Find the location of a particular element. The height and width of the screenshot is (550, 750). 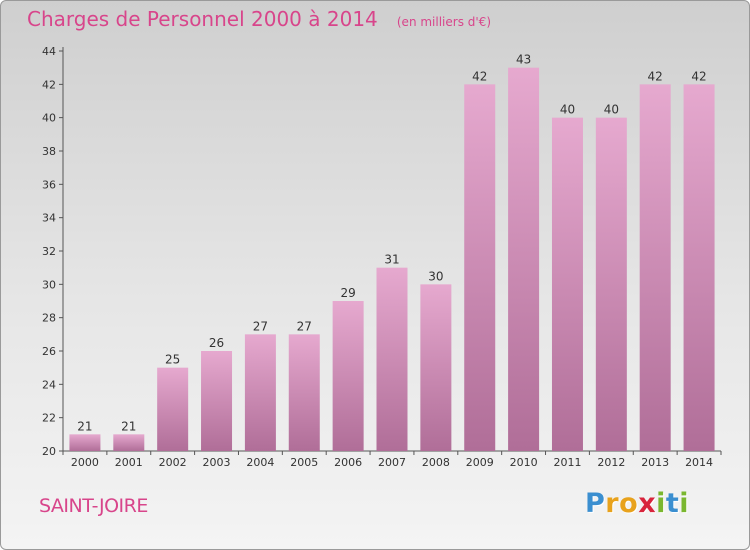

data-label: 31 is located at coordinates (391, 260).